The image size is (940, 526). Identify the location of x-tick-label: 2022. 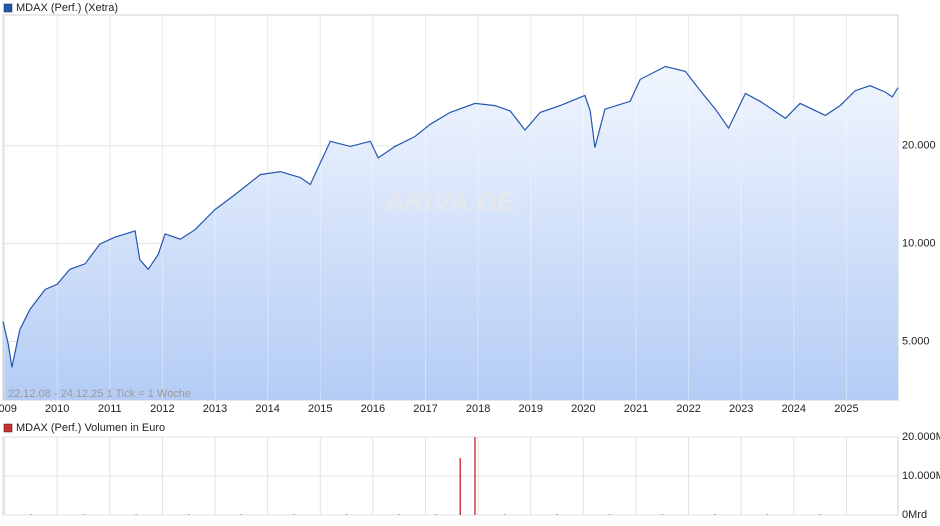
(688, 409).